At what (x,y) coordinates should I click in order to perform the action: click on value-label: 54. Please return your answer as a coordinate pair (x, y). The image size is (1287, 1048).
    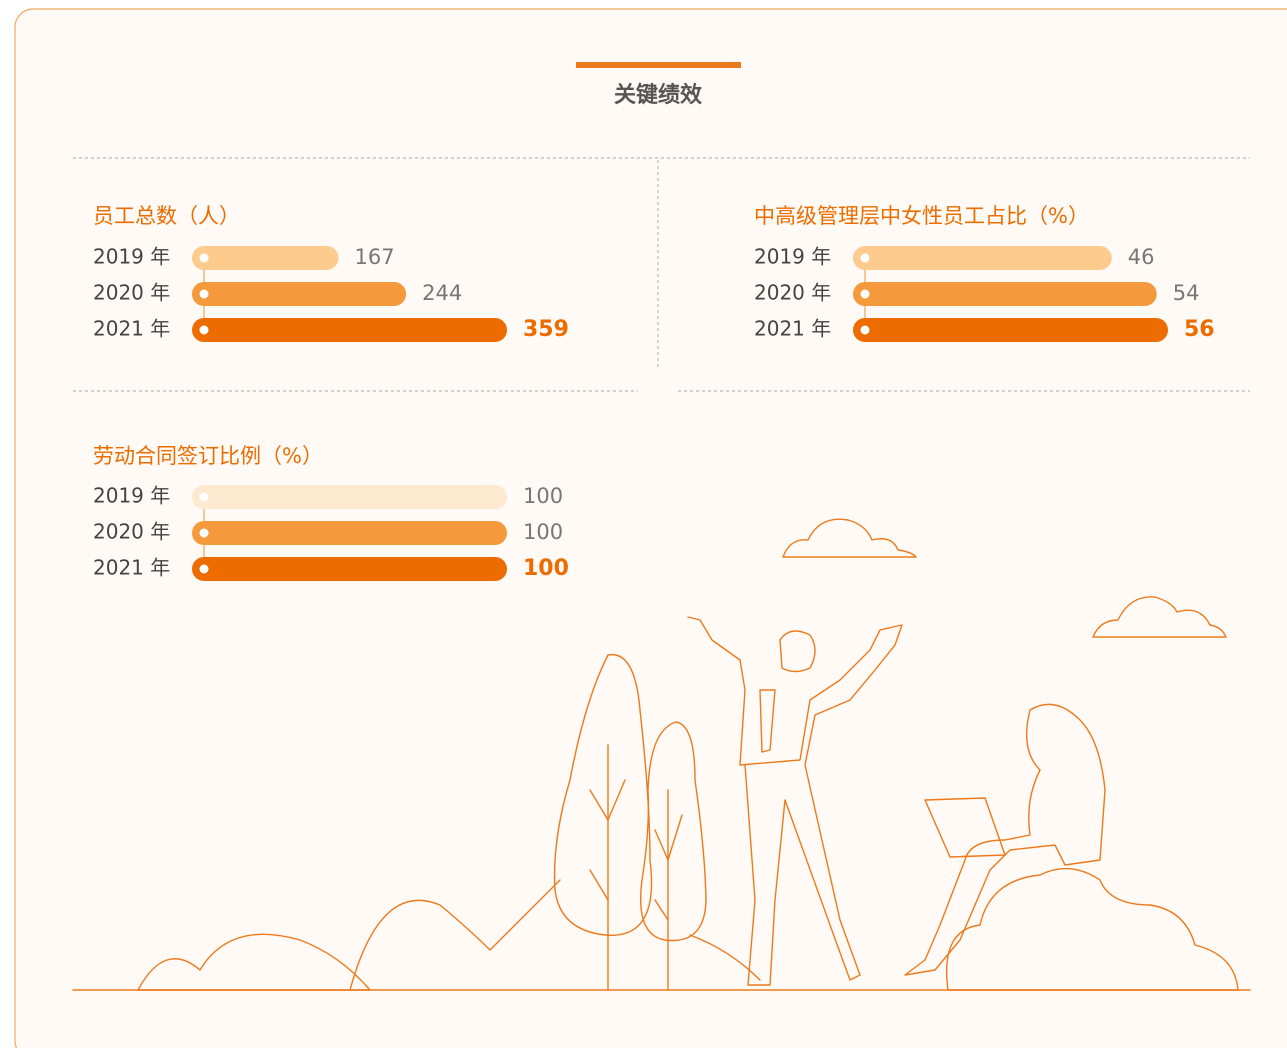
    Looking at the image, I should click on (1186, 293).